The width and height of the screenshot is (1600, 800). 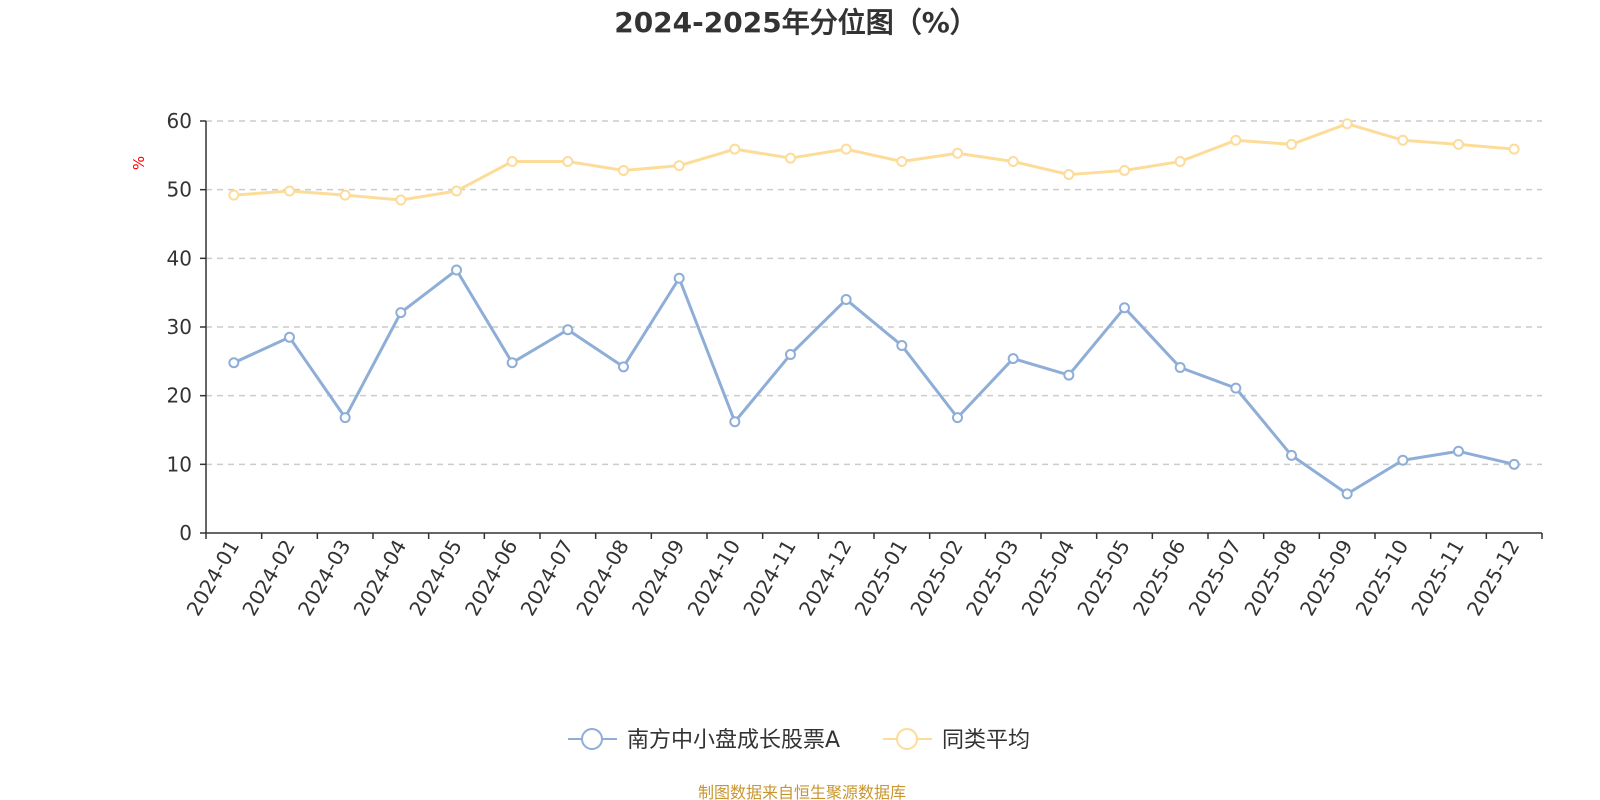 I want to click on legend-item-series-1: 南方中小盘成长股票A, so click(x=704, y=740).